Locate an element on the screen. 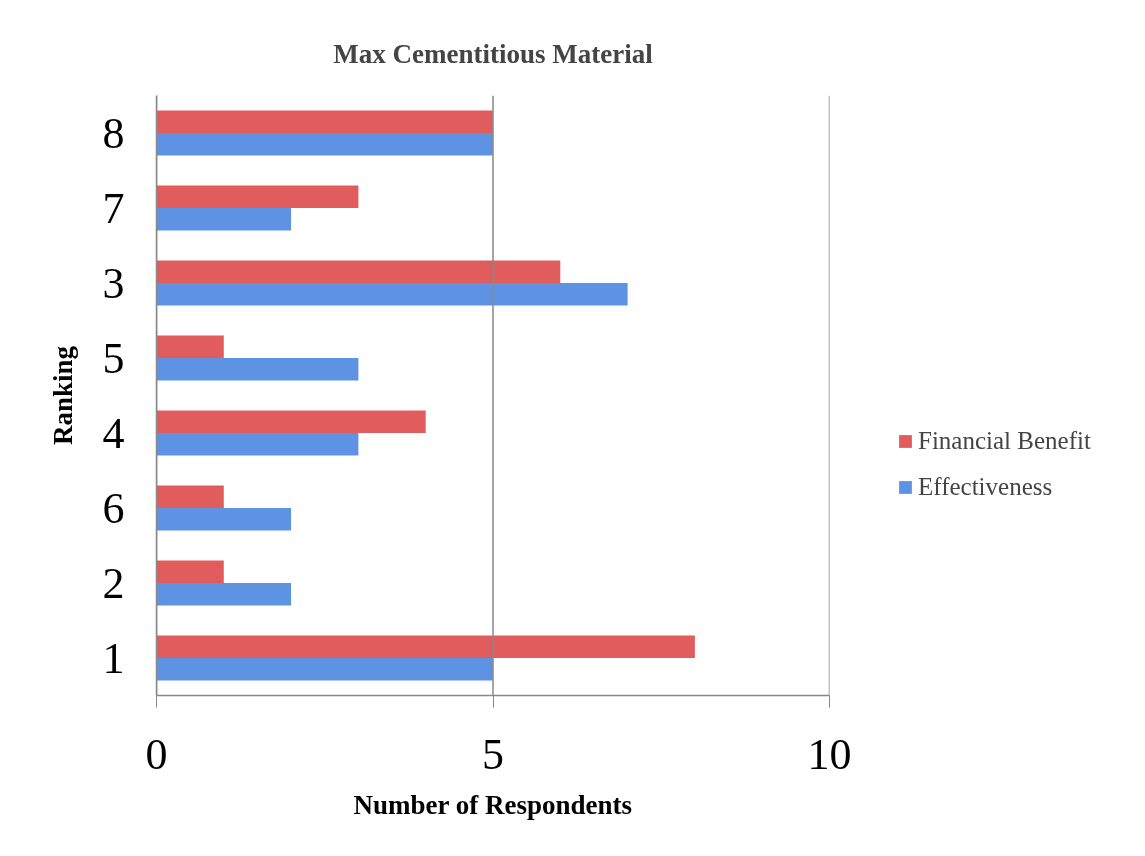  y-tick-label: 3 is located at coordinates (113, 283).